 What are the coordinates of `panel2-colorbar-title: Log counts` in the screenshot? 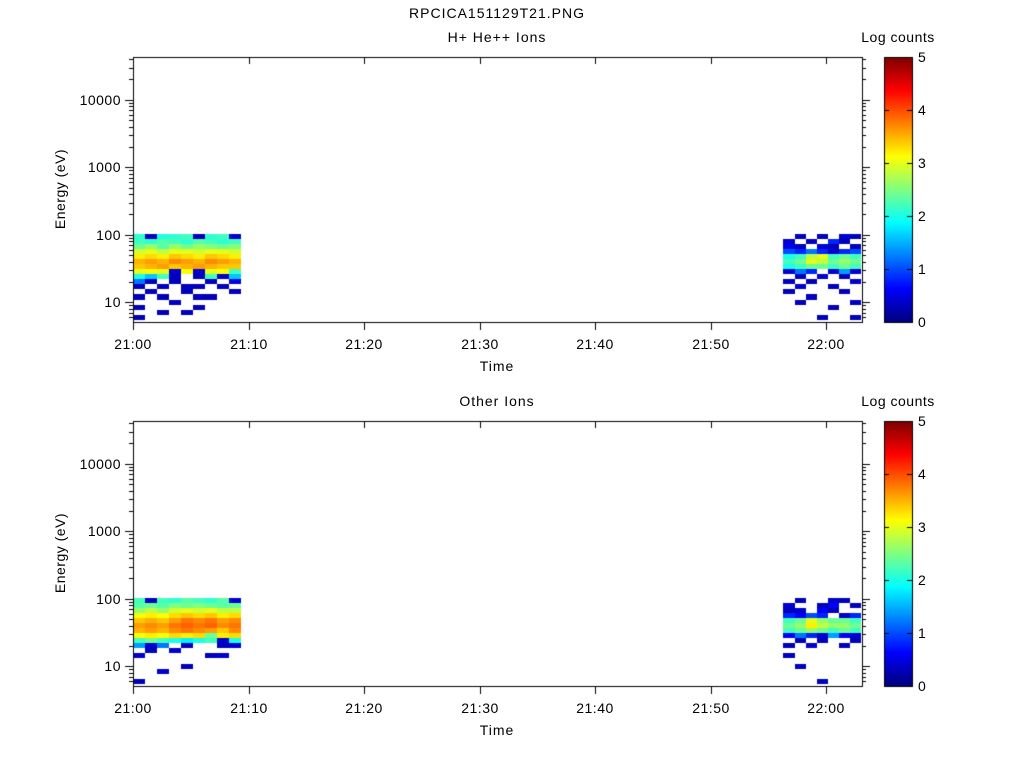 It's located at (898, 401).